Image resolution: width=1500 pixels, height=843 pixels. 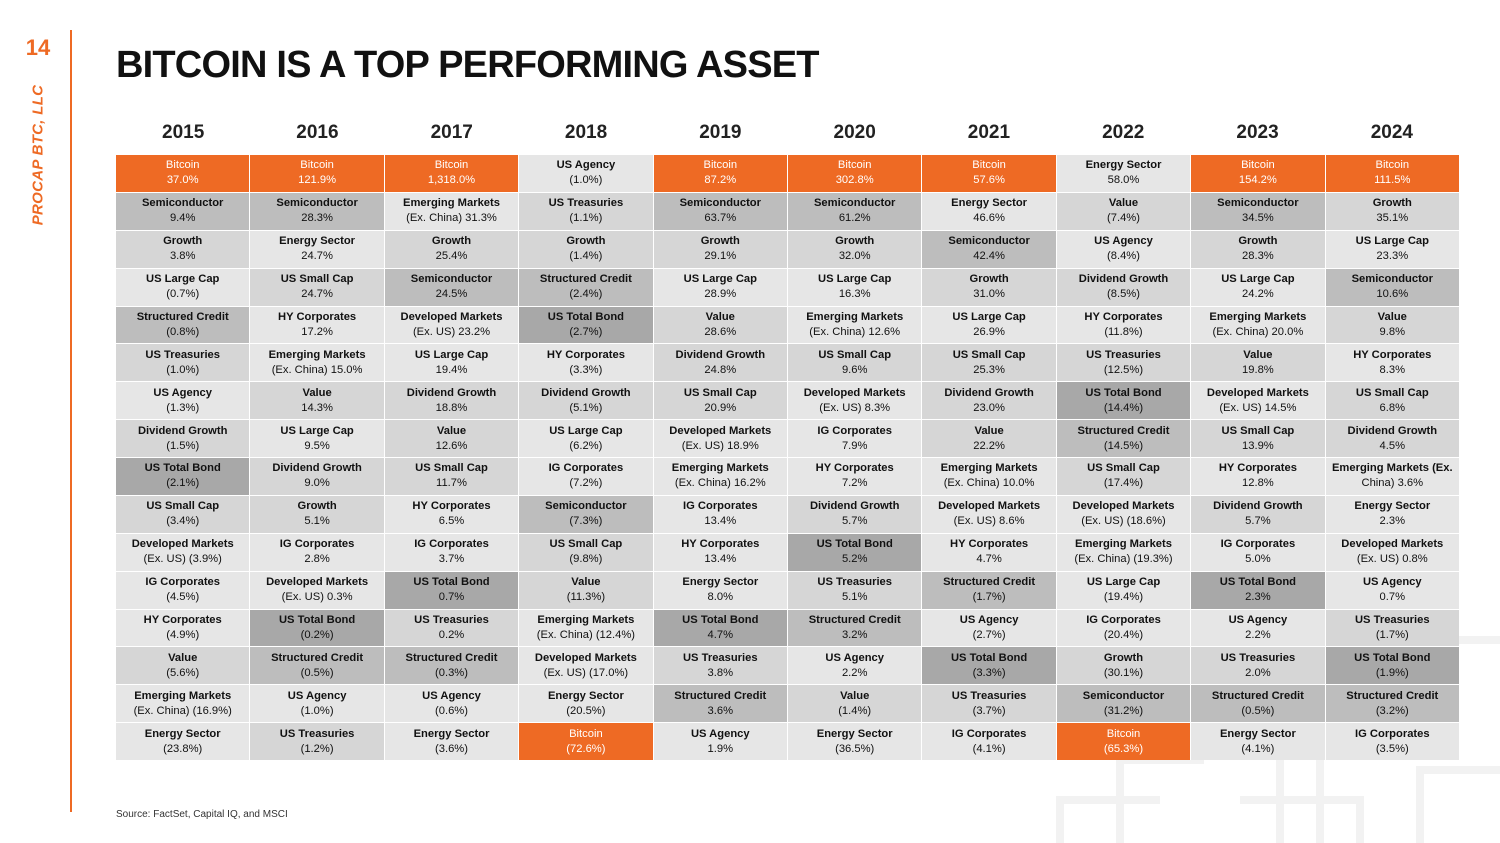 I want to click on asset-return: (20.4%), so click(x=1123, y=634).